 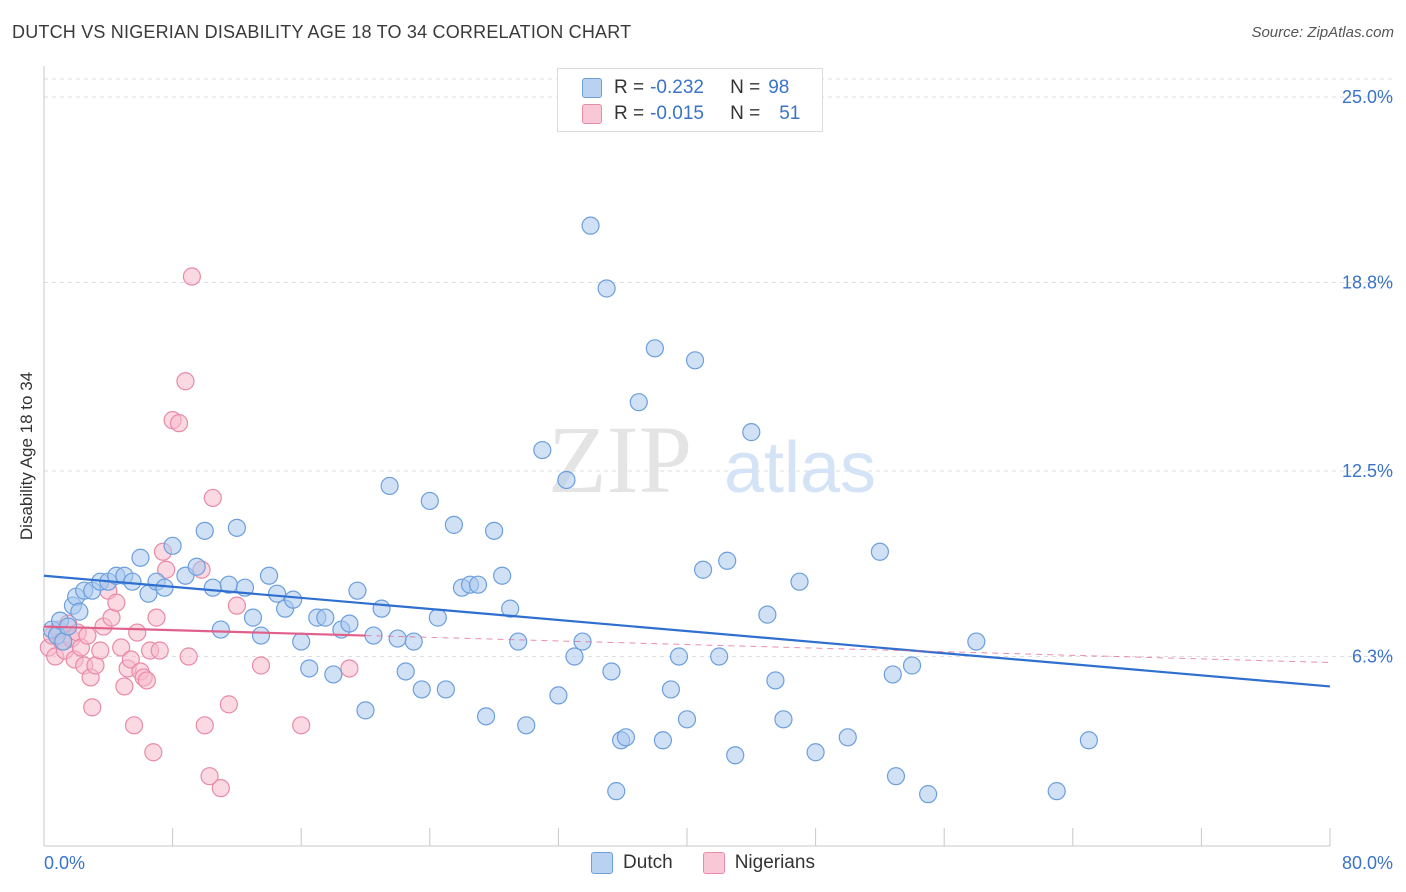 I want to click on dutch-trend-line, so click(x=687, y=631).